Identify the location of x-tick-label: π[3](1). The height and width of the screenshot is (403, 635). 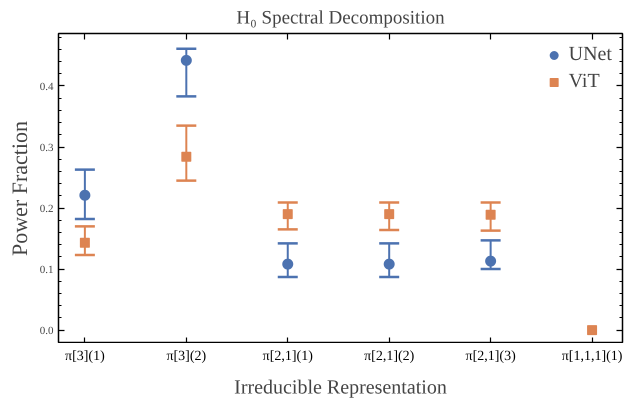
(85, 356).